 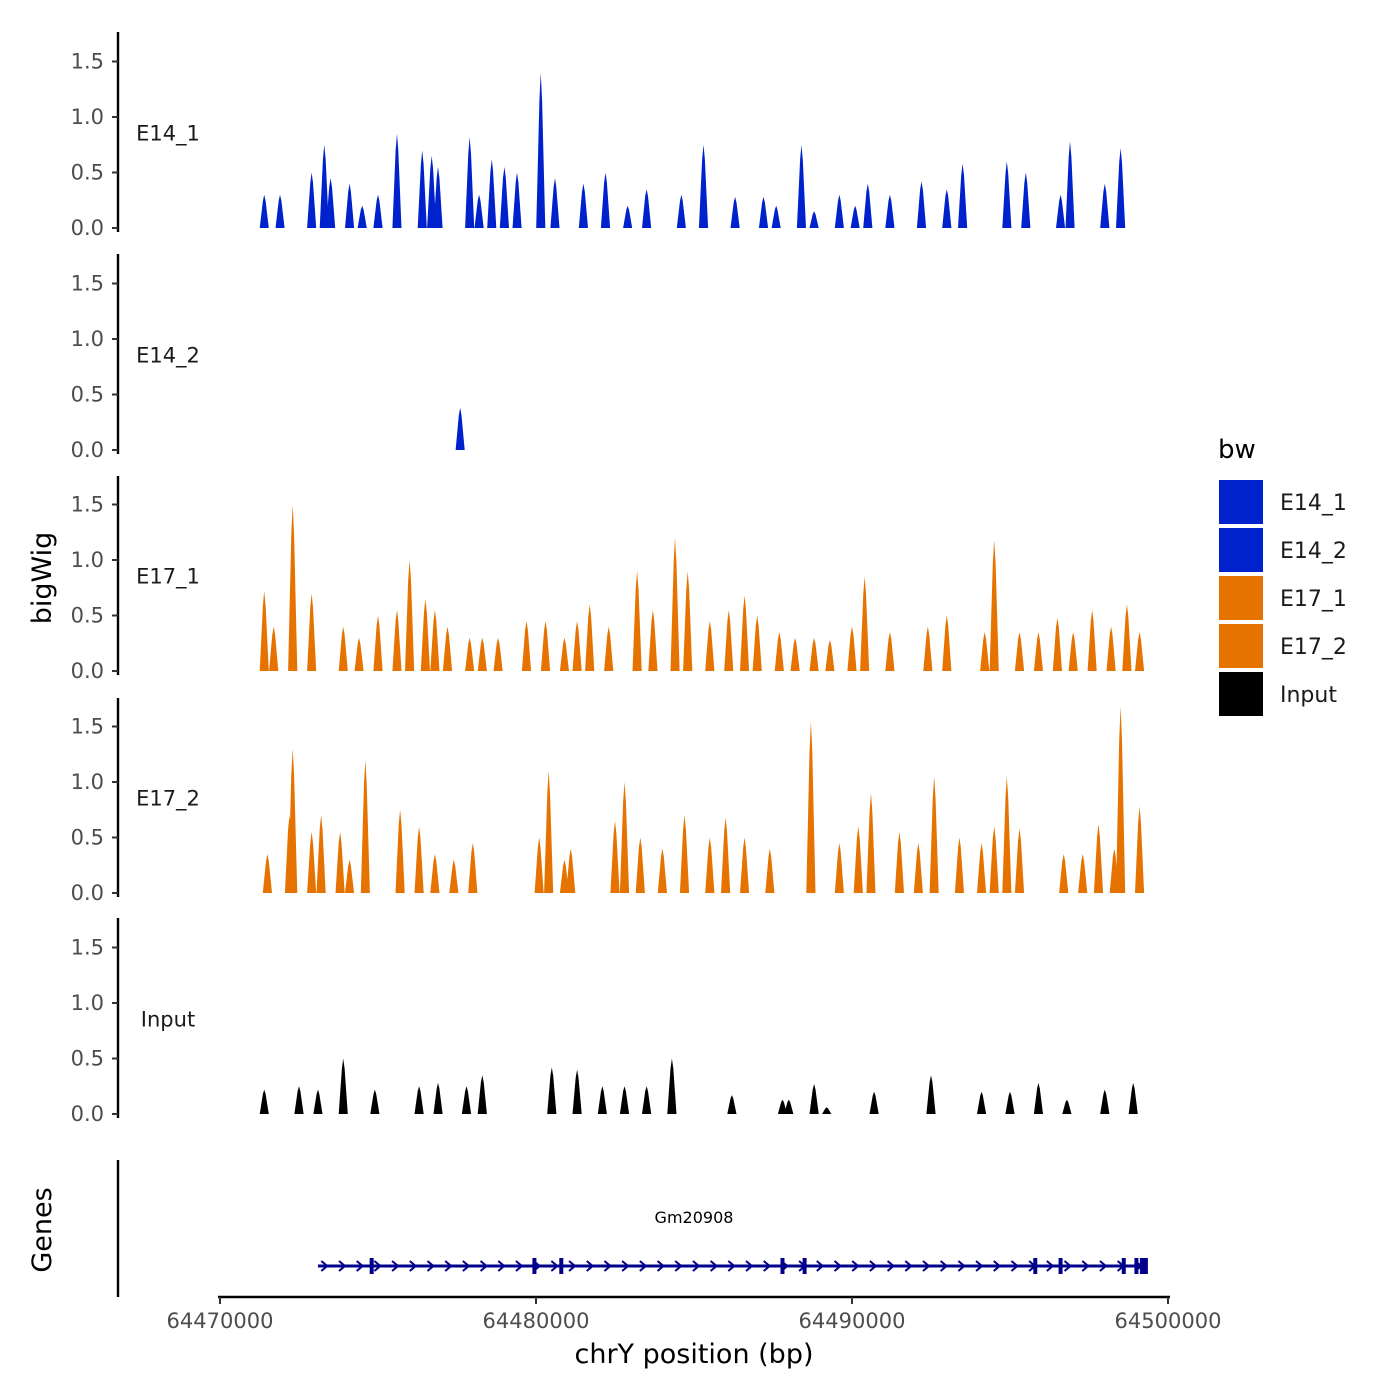 What do you see at coordinates (1278, 694) in the screenshot?
I see `legend-item-Input: Input` at bounding box center [1278, 694].